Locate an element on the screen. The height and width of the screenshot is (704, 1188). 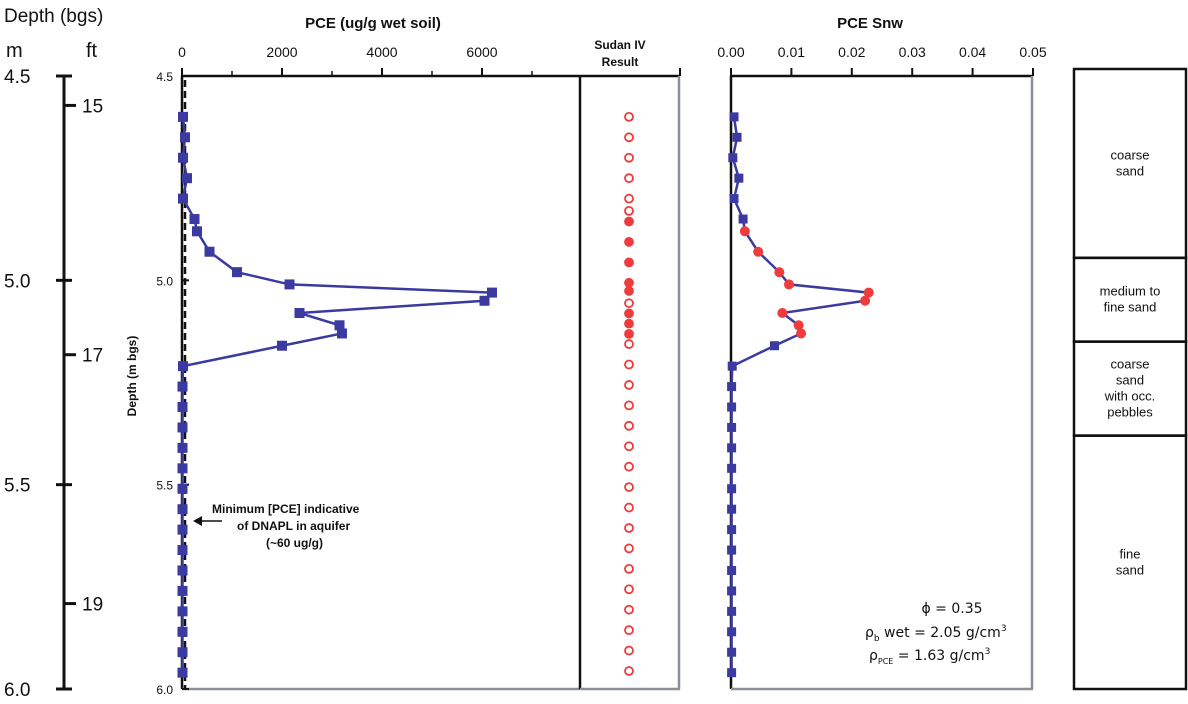
annotation-line-1: Minimum [PCE] indicative is located at coordinates (286, 509).